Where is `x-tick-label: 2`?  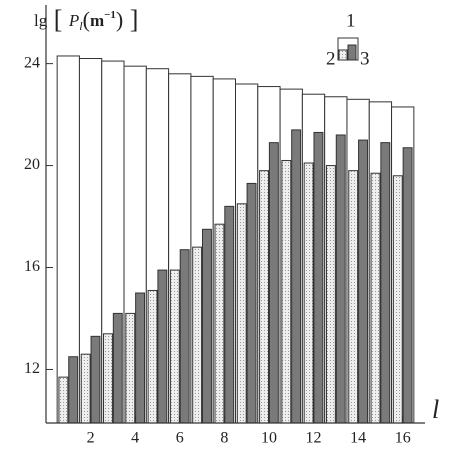 x-tick-label: 2 is located at coordinates (91, 438).